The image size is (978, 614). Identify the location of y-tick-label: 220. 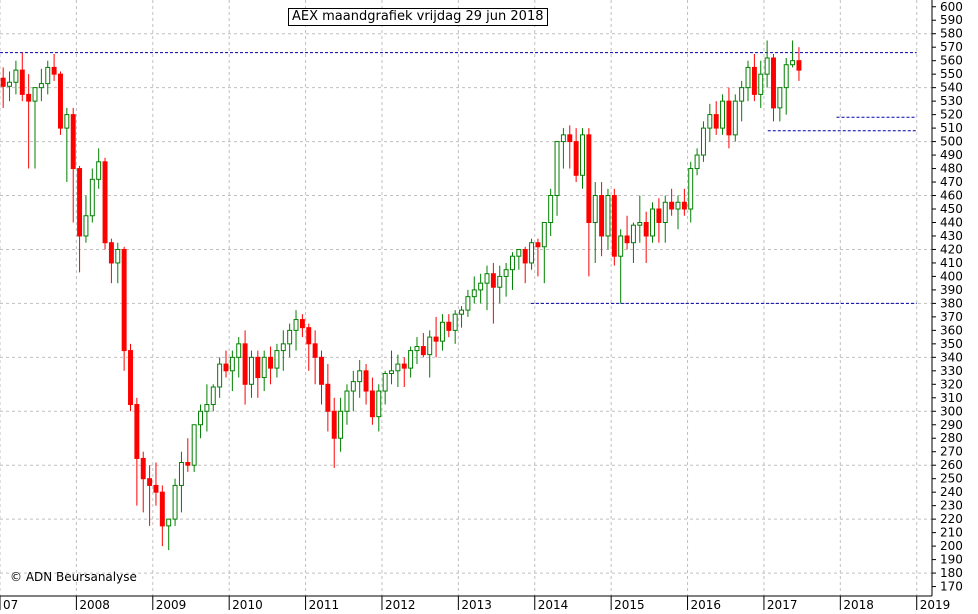
(951, 519).